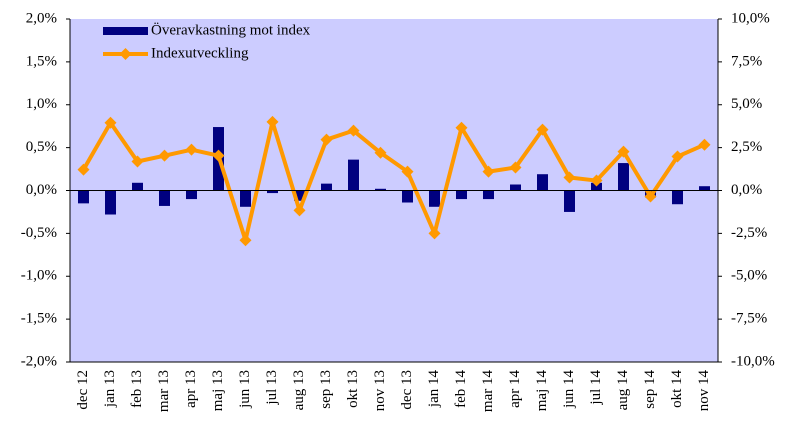 The image size is (785, 424). Describe the element at coordinates (434, 389) in the screenshot. I see `x-tick-label: jan 14` at that location.